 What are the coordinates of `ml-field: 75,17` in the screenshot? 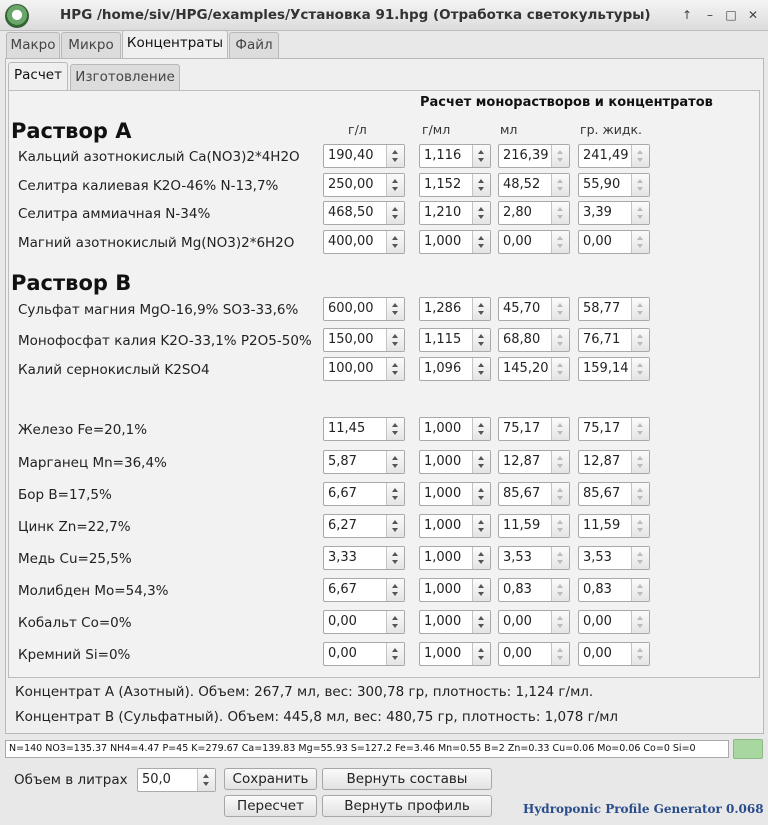 It's located at (534, 429).